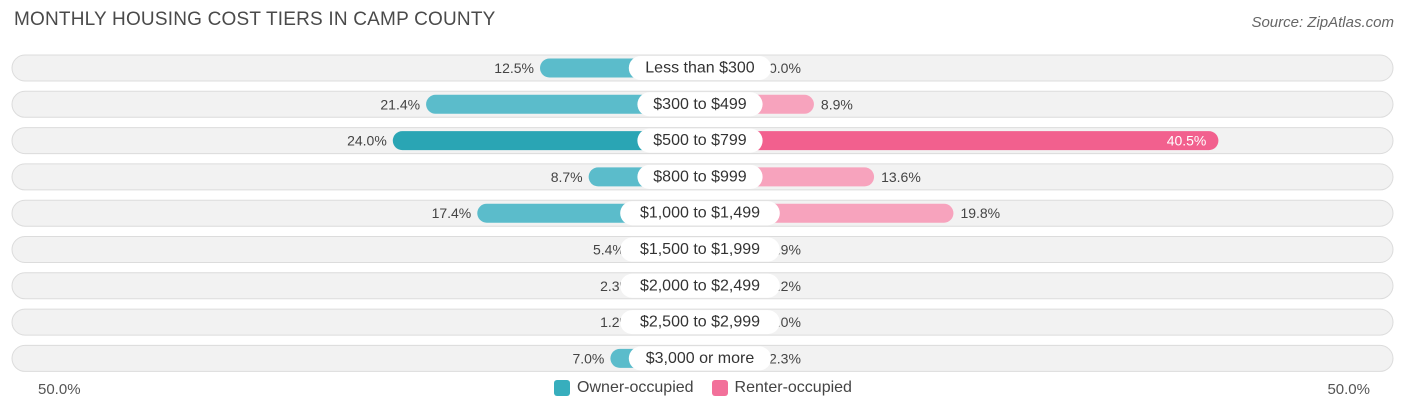 This screenshot has width=1406, height=414. Describe the element at coordinates (567, 177) in the screenshot. I see `owner-value-label: 8.7%` at that location.